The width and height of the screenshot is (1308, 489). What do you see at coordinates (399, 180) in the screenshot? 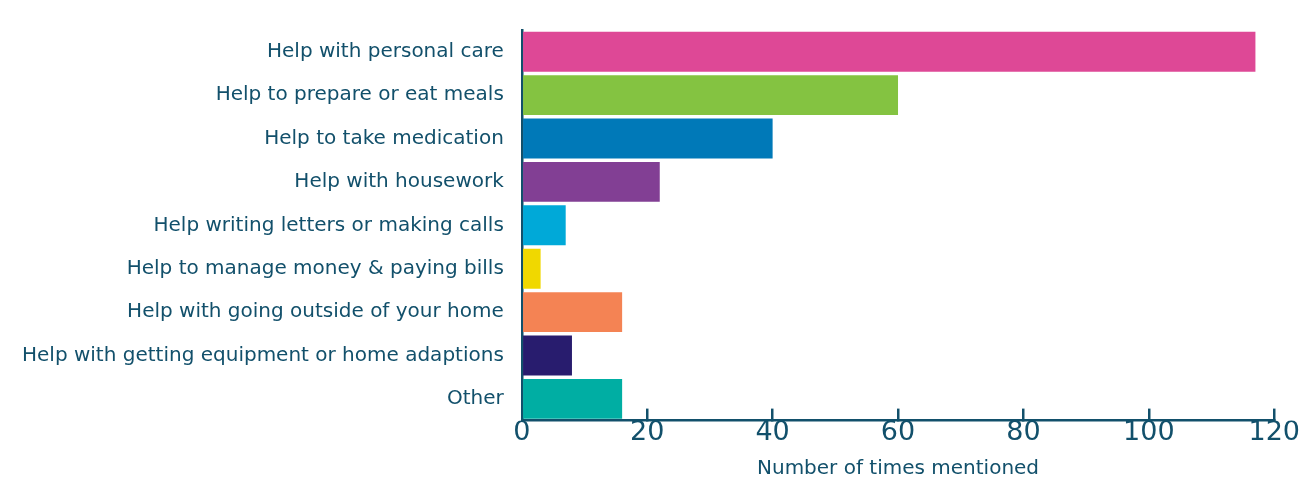
I see `y-tick-label: Help with housework` at bounding box center [399, 180].